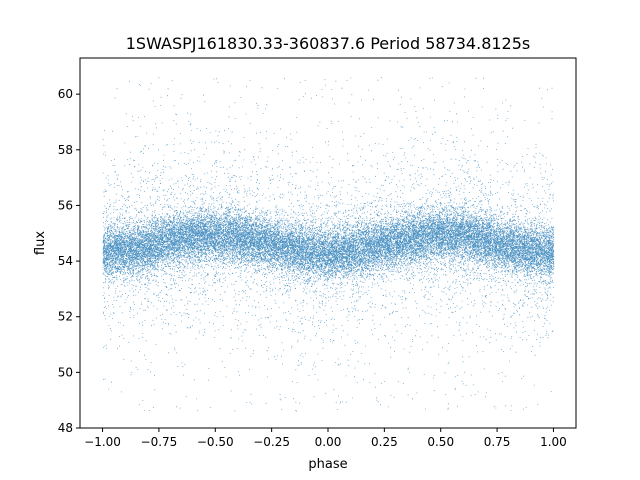 Image resolution: width=640 pixels, height=480 pixels. Describe the element at coordinates (327, 464) in the screenshot. I see `x-axis-label: phase` at that location.